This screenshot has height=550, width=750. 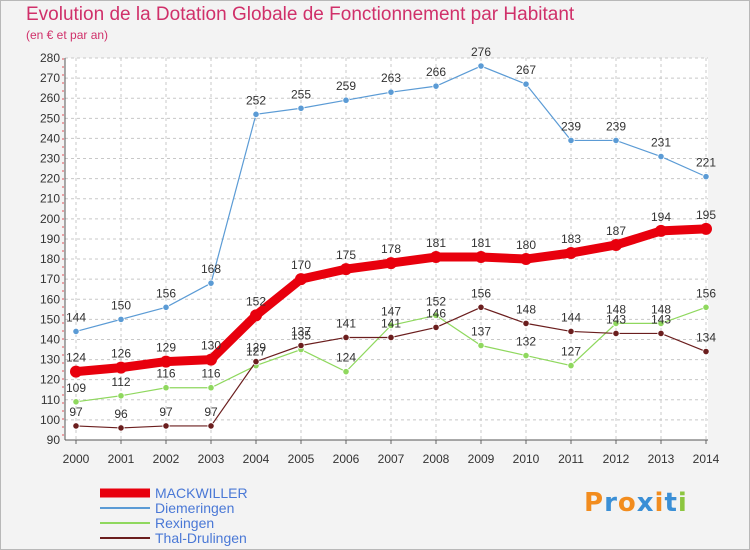 What do you see at coordinates (211, 269) in the screenshot?
I see `data-label-diemeringen: 168` at bounding box center [211, 269].